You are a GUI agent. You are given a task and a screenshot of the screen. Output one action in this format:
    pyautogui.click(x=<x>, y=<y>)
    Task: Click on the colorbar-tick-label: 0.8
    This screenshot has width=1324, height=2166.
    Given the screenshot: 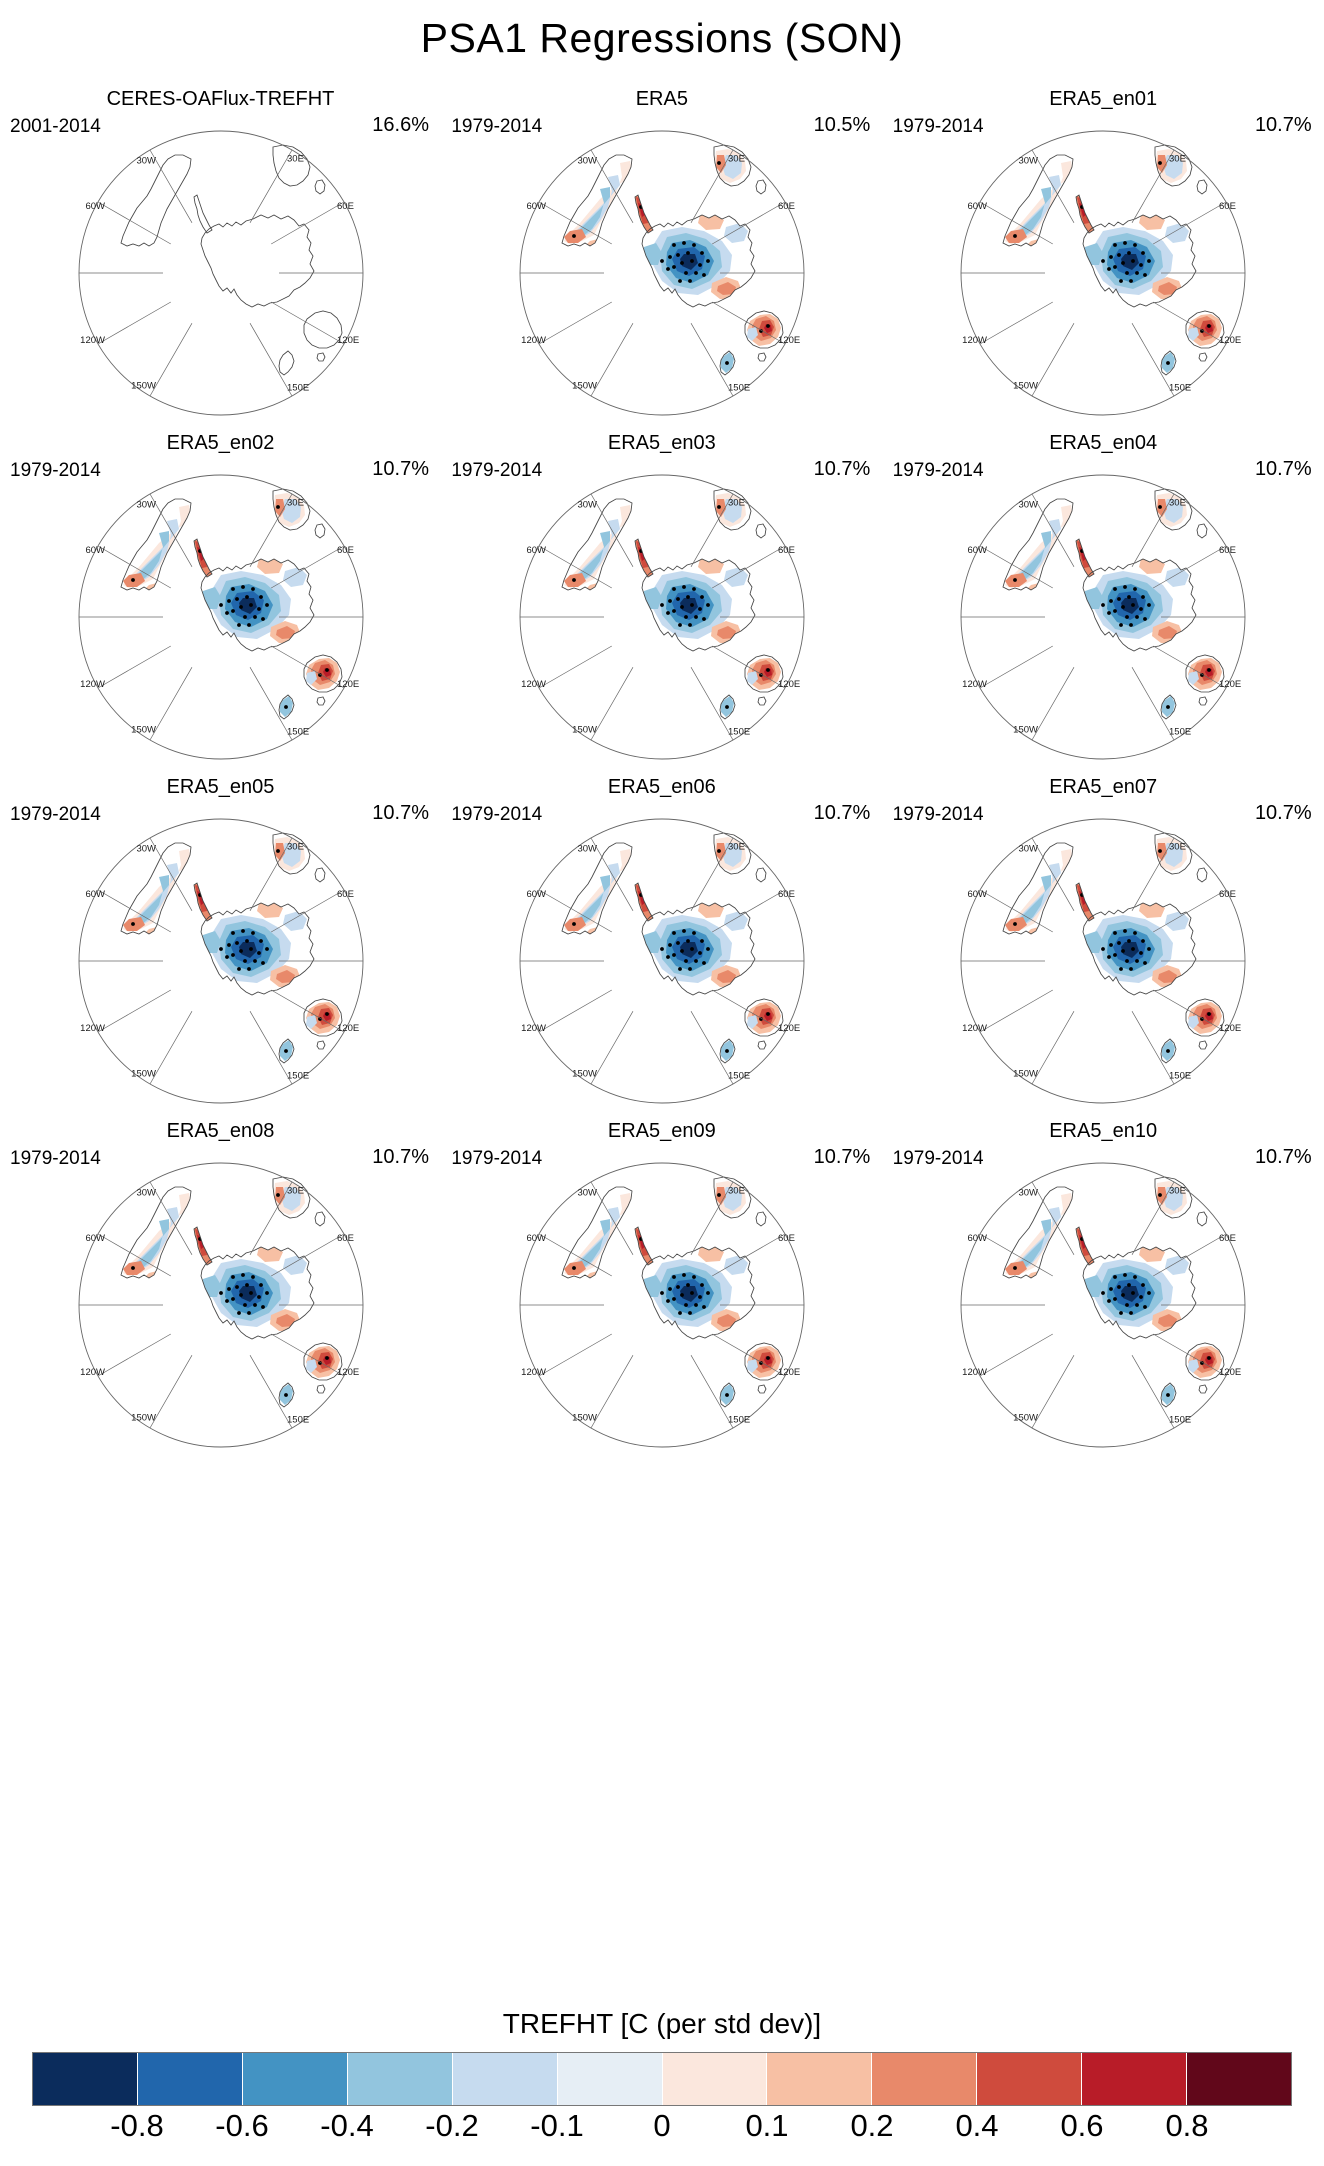 What is the action you would take?
    pyautogui.click(x=1187, y=2125)
    